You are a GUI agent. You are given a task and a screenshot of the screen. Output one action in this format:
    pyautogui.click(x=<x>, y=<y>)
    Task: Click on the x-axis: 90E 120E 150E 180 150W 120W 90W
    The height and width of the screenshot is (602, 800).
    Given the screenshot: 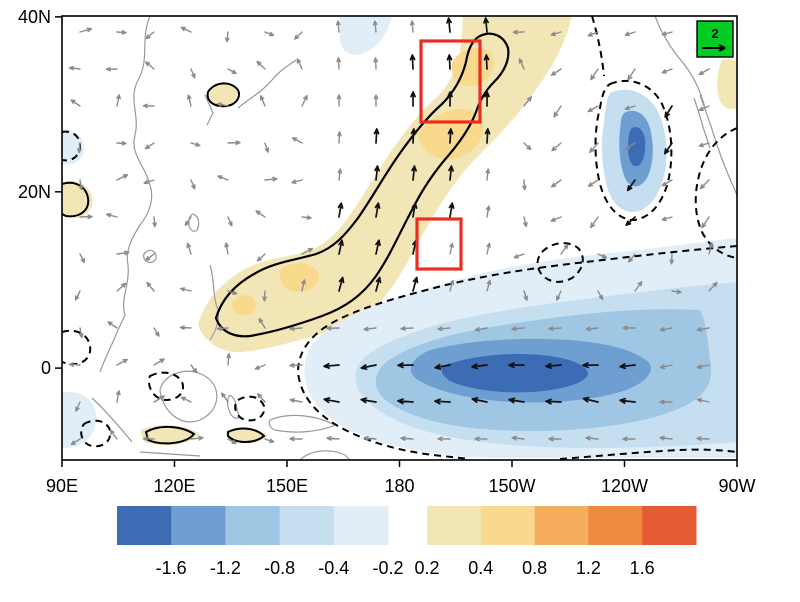 What is the action you would take?
    pyautogui.click(x=401, y=478)
    